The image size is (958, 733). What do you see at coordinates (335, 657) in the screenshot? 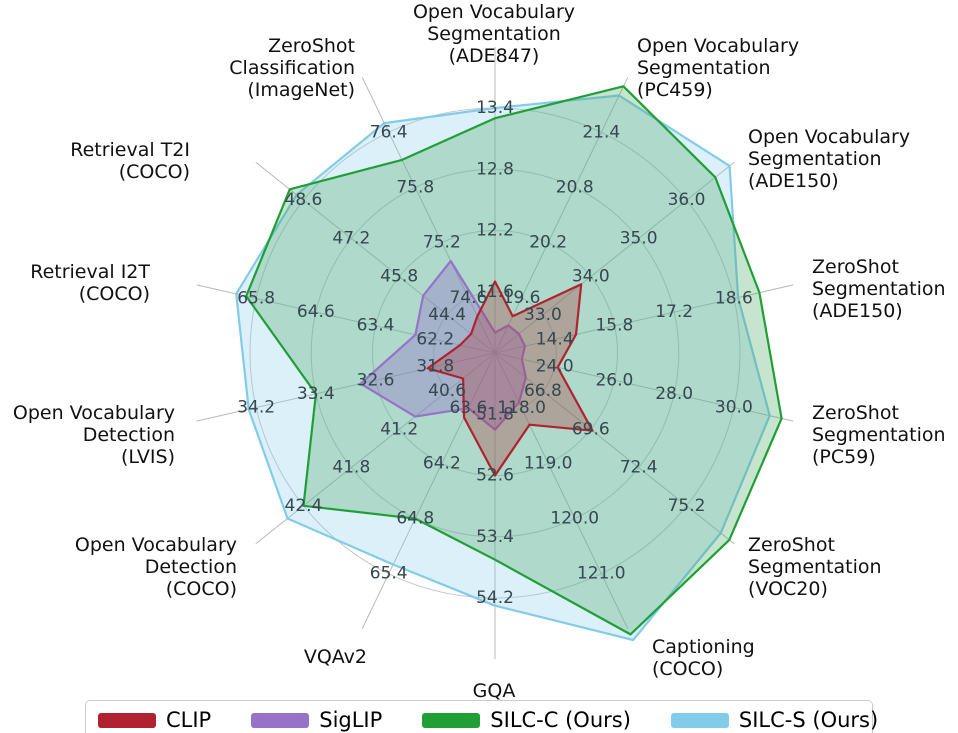
I see `axis-label-8: VQAv2` at bounding box center [335, 657].